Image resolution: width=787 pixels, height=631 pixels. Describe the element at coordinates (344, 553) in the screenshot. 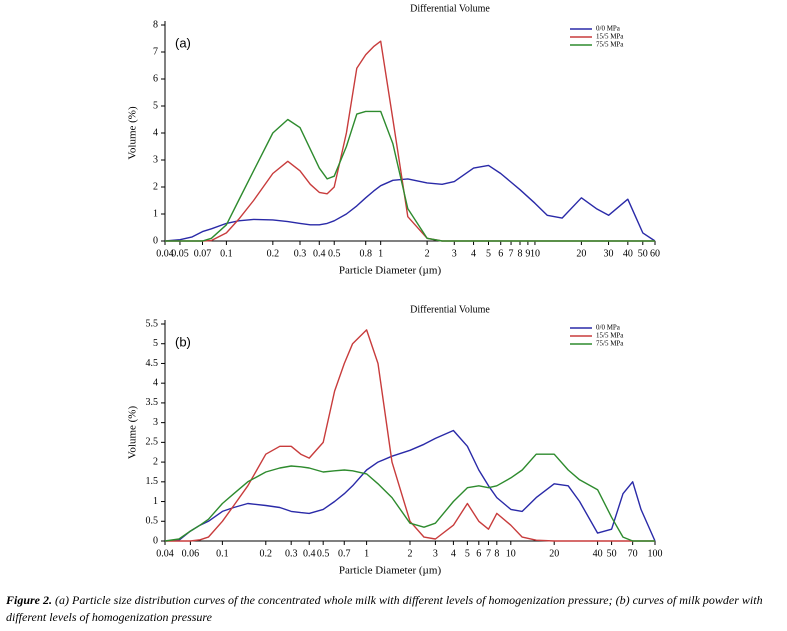

I see `x-tick-label: 0.7` at that location.